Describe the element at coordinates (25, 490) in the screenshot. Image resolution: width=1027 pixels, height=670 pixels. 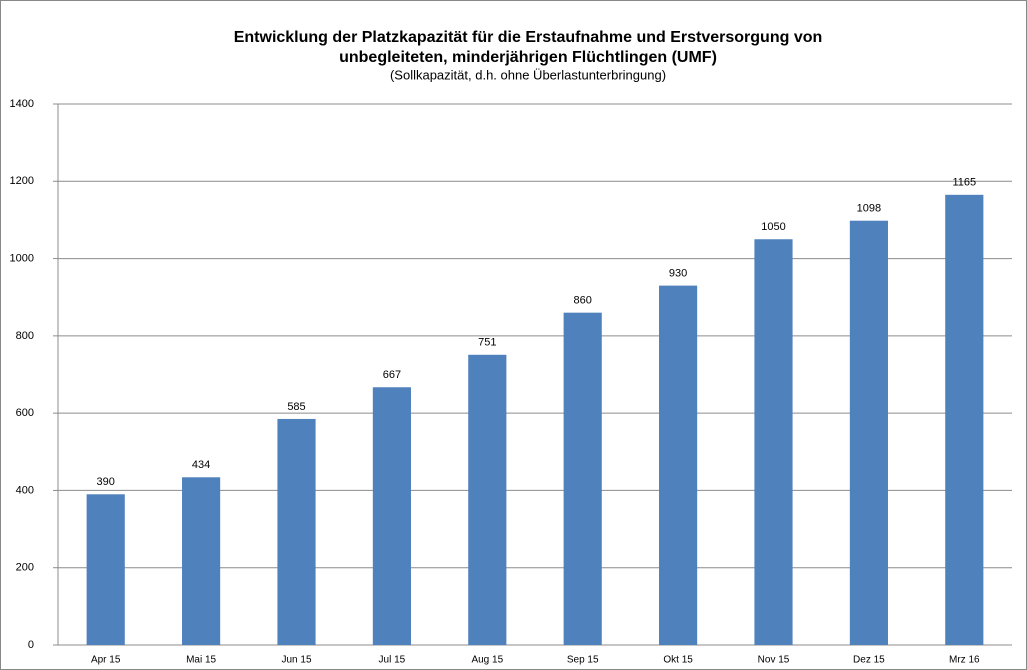
I see `y-tick-label: 400` at that location.